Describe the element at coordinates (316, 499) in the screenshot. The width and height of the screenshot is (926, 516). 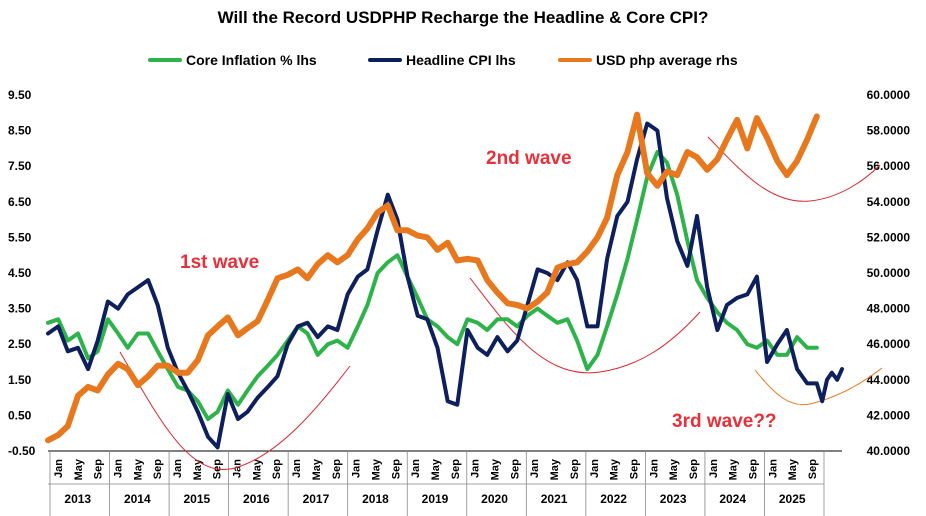
I see `year-label: 2017` at that location.